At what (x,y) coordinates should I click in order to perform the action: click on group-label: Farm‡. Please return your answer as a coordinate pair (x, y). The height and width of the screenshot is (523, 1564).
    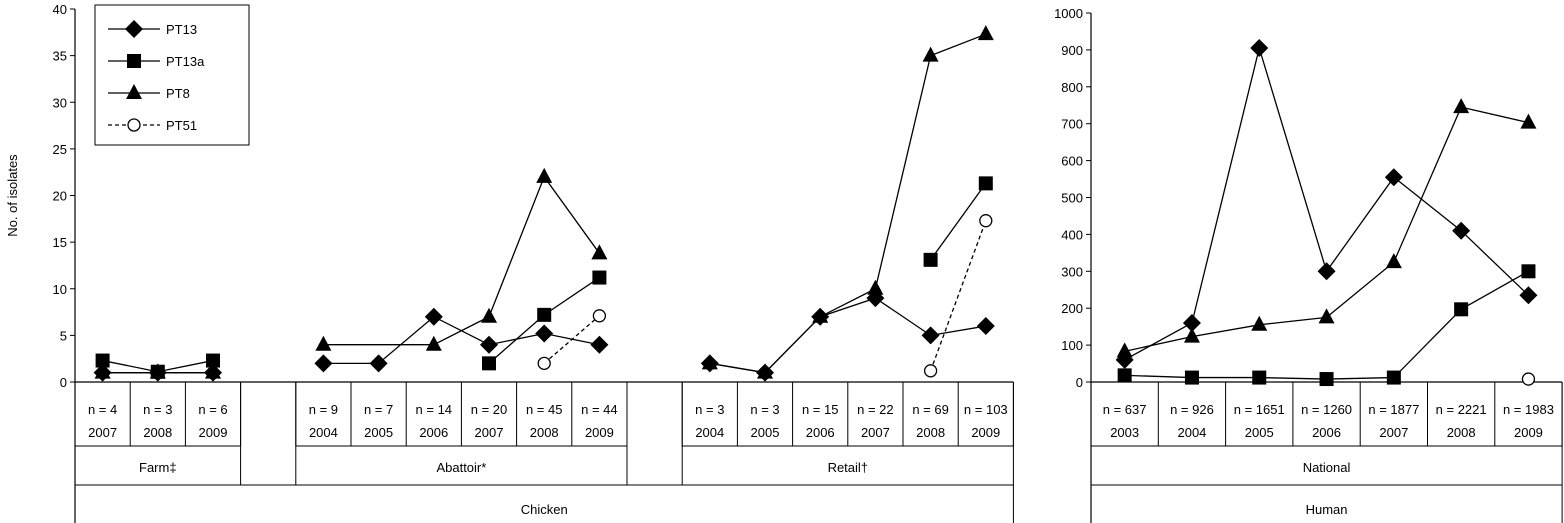
    Looking at the image, I should click on (158, 467).